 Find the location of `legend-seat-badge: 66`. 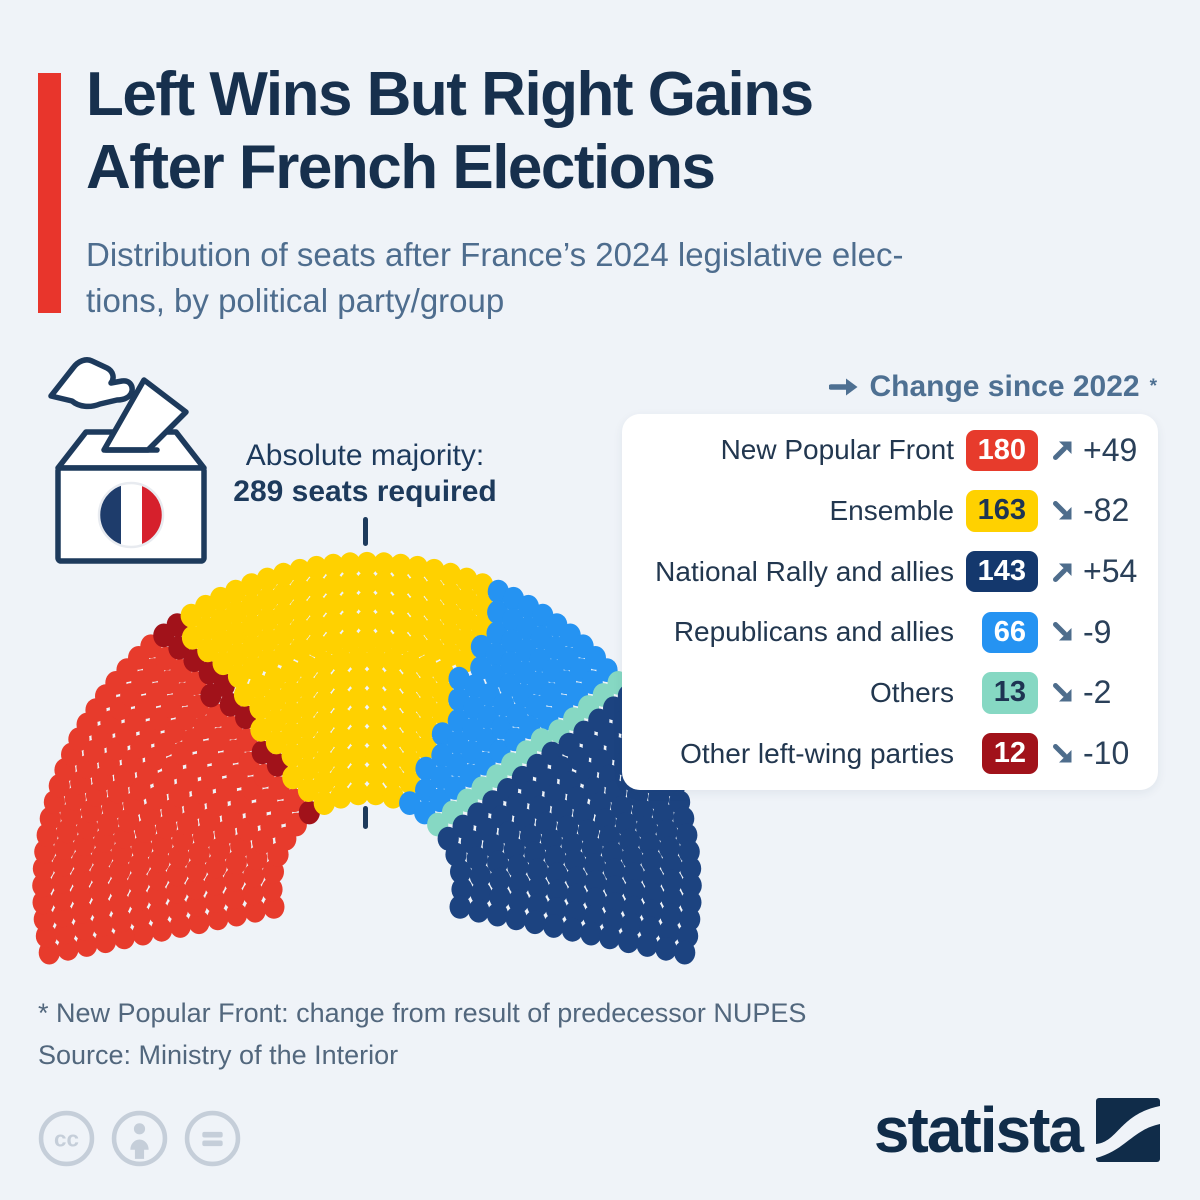

legend-seat-badge: 66 is located at coordinates (1009, 632).